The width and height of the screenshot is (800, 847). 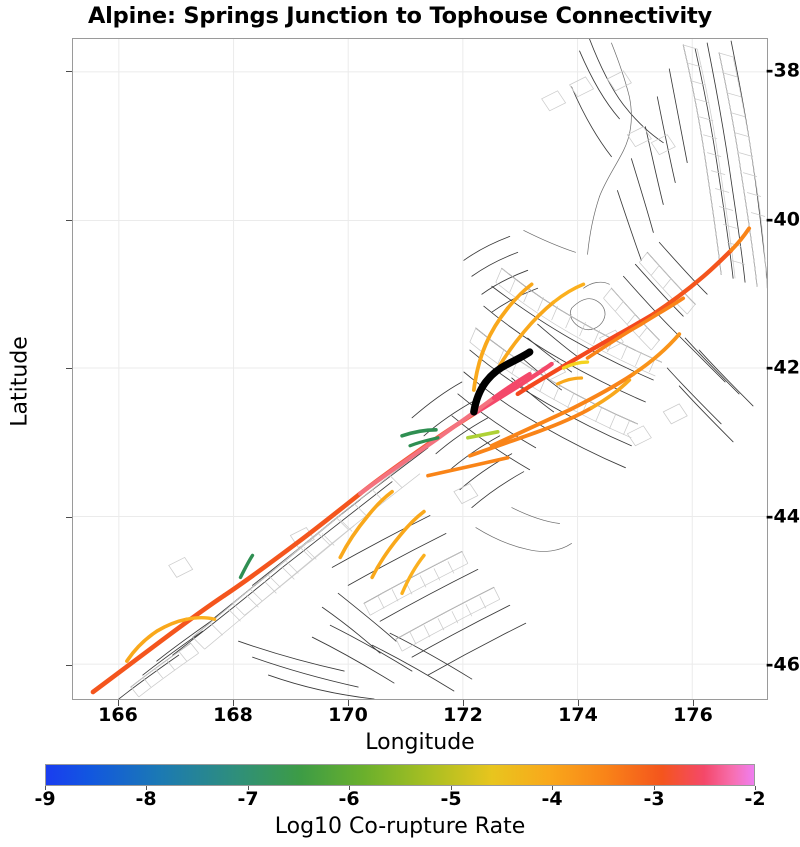 I want to click on y-tick-label: -38, so click(x=782, y=70).